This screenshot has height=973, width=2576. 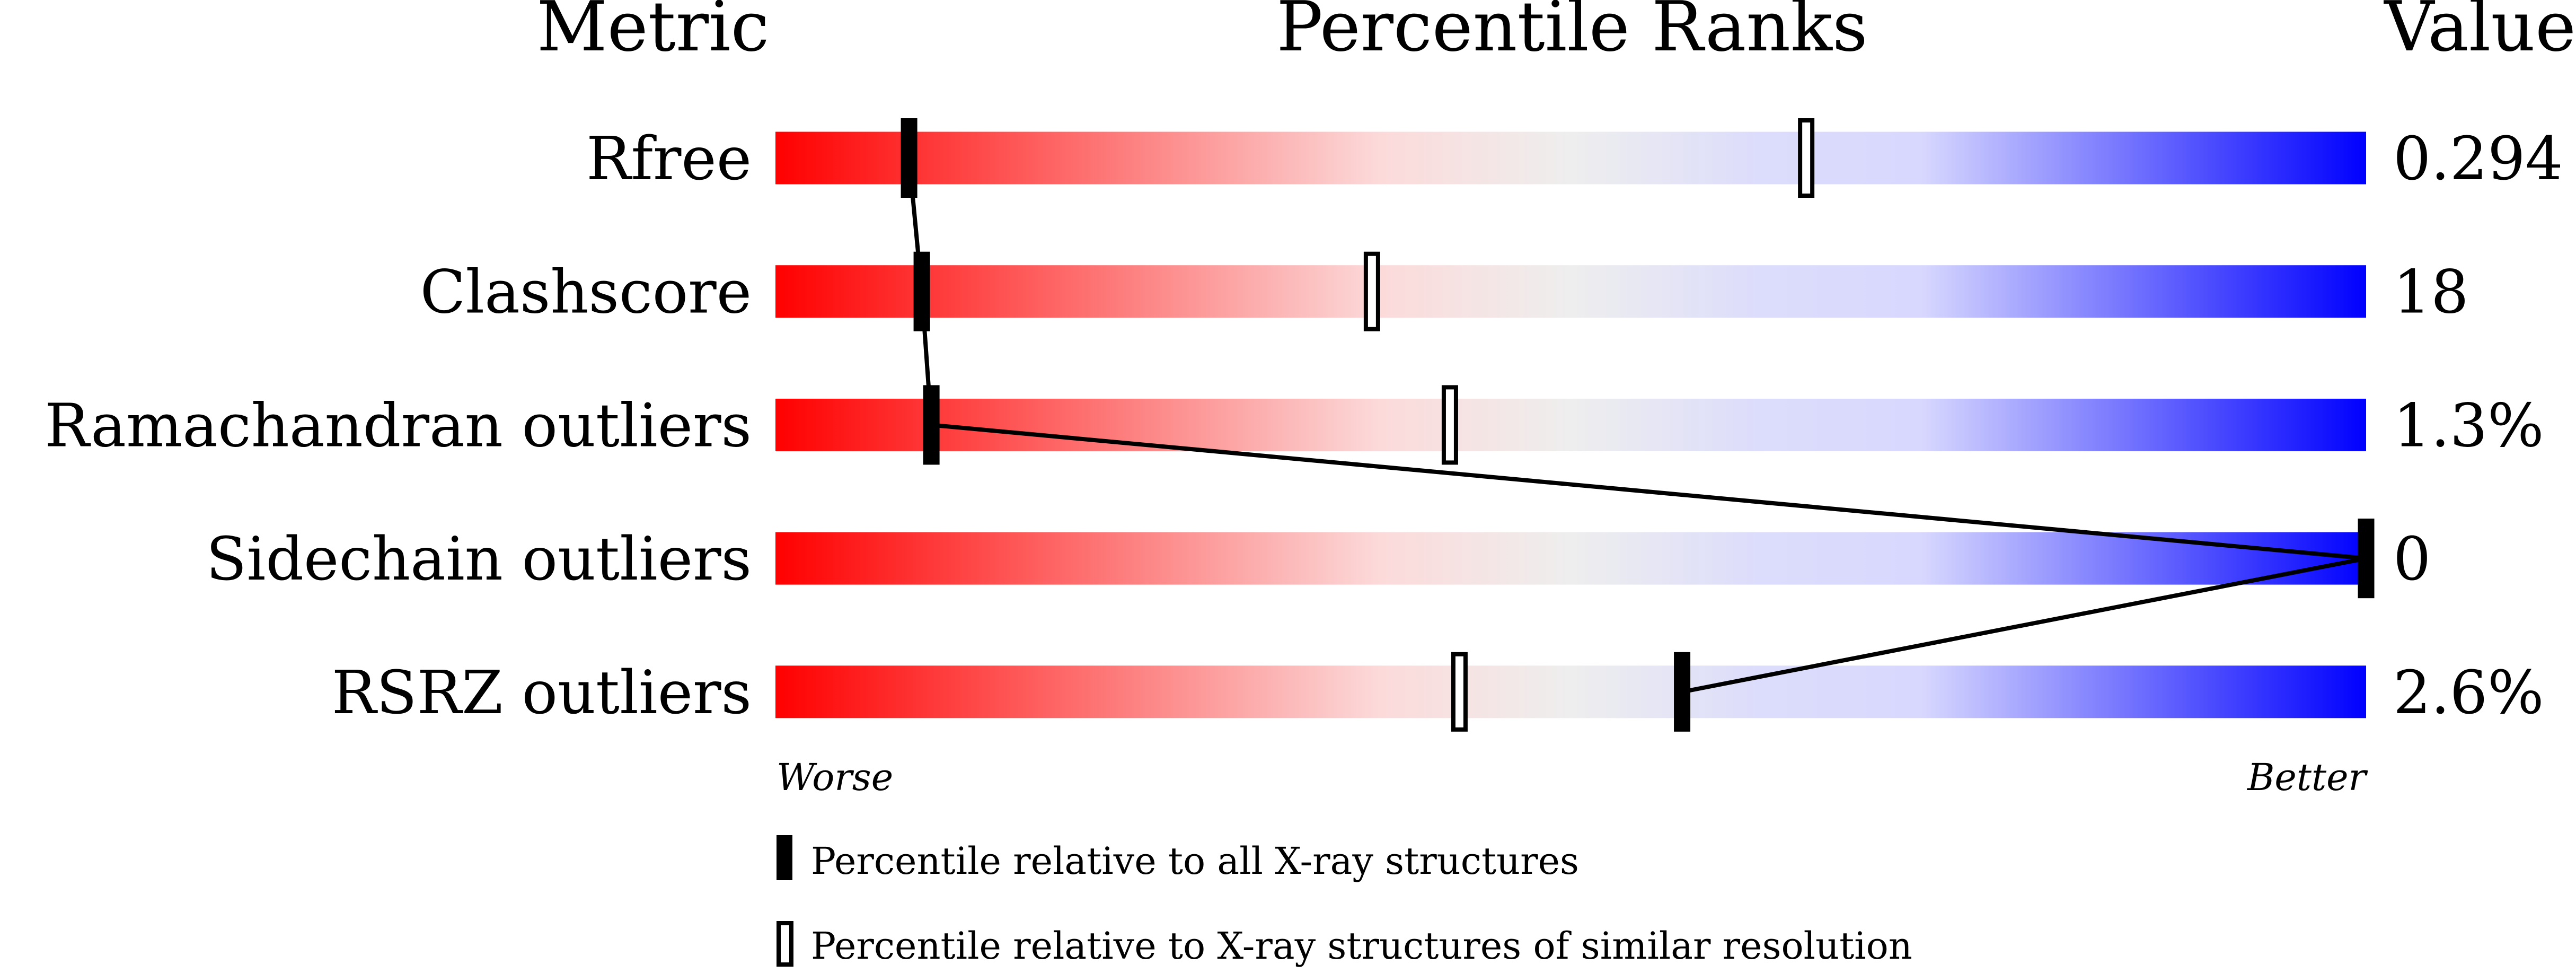 I want to click on header-metric: Metric, so click(x=653, y=33).